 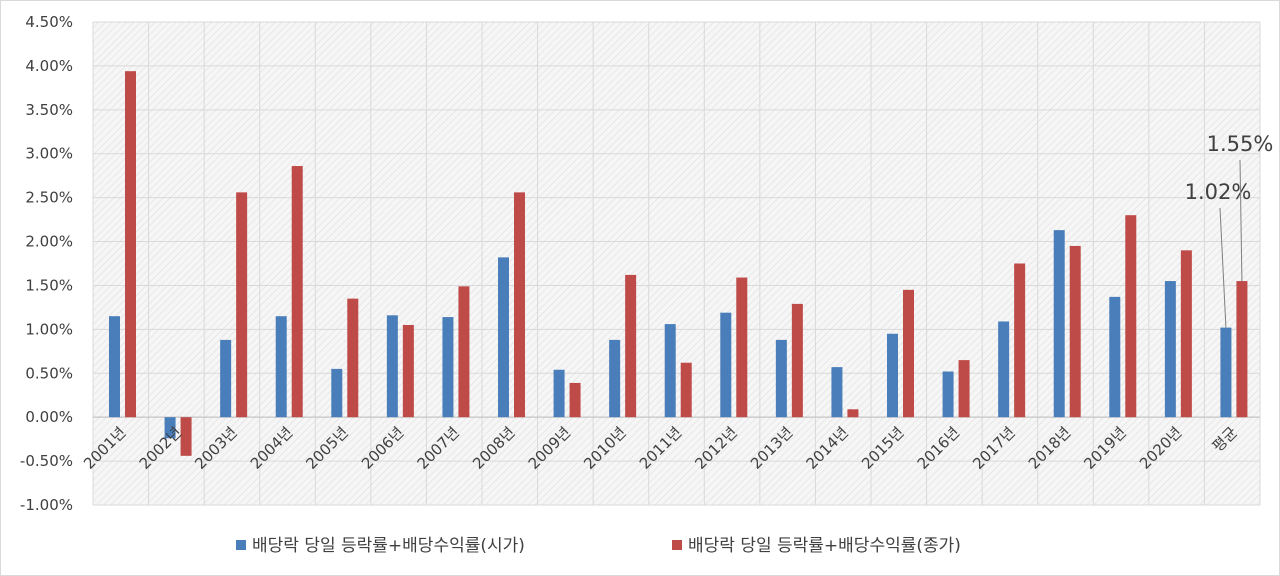 I want to click on y-tick-label: 4.50%, so click(x=49, y=22).